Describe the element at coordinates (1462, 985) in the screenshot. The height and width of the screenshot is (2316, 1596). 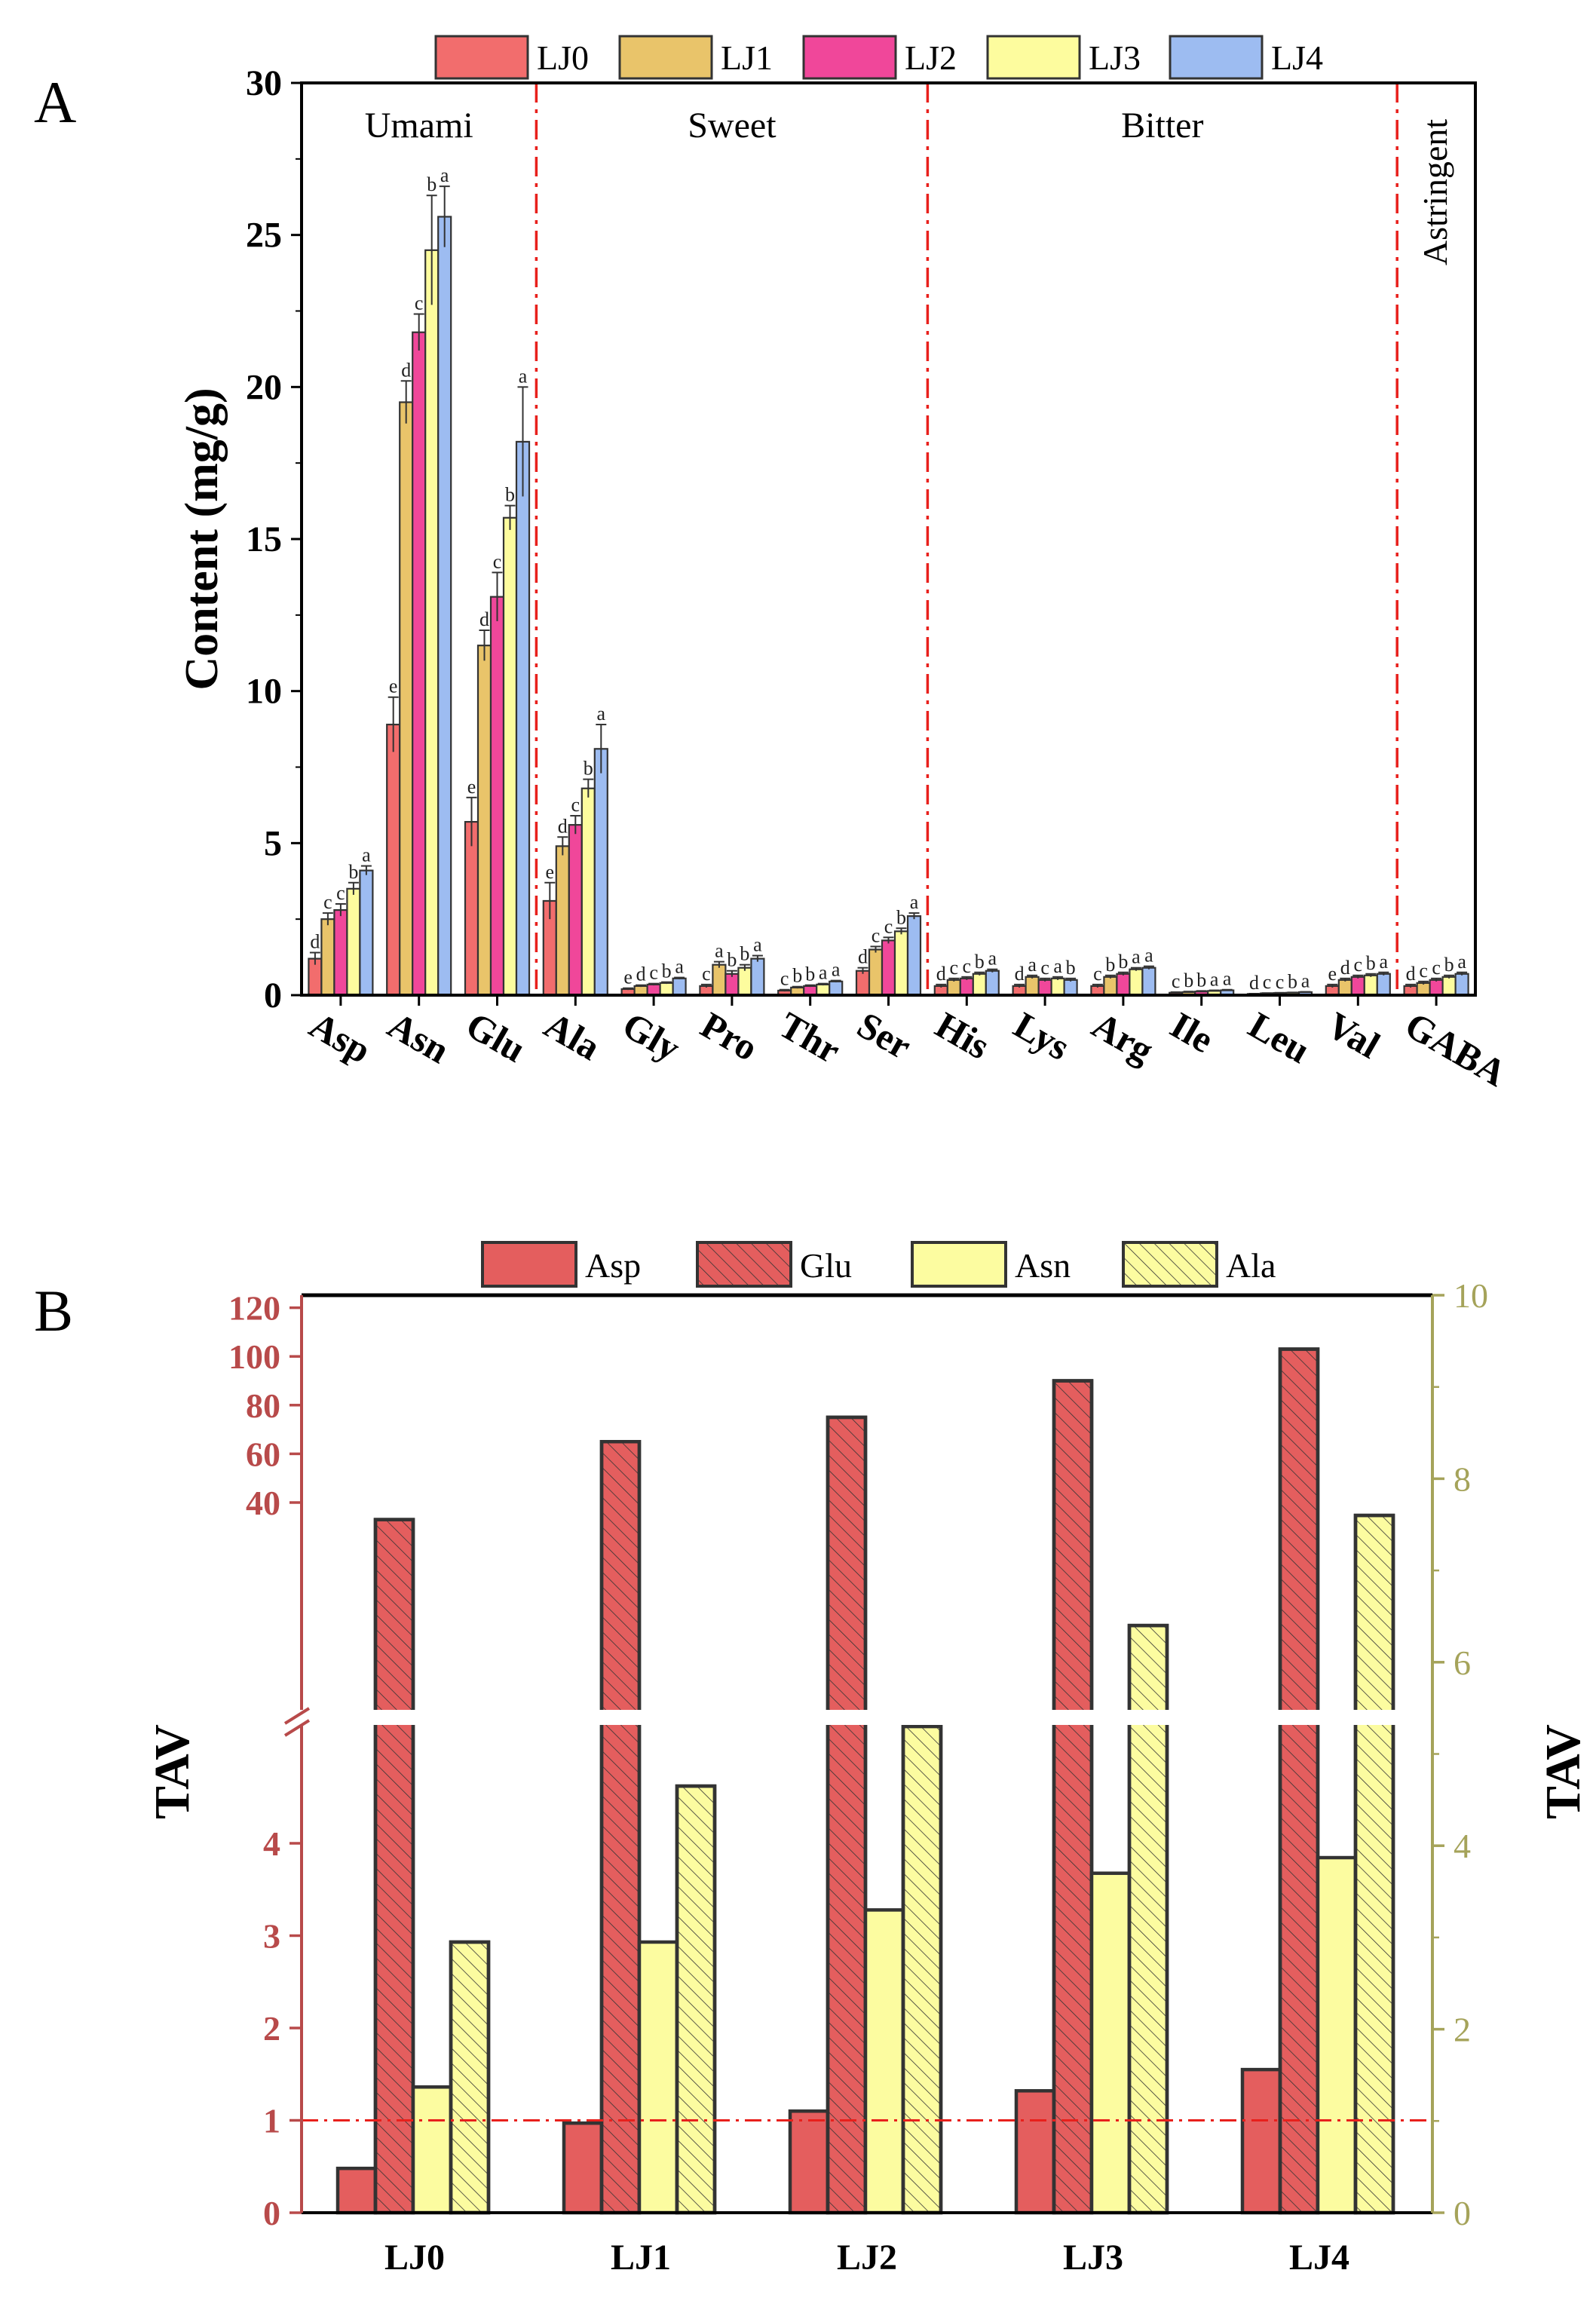
I see `bar-gaba-lj4` at that location.